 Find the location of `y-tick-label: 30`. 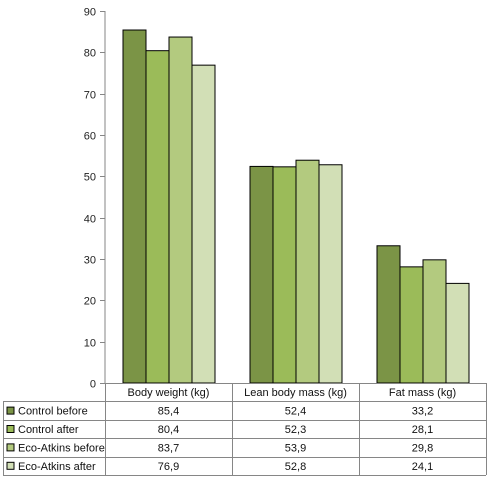

y-tick-label: 30 is located at coordinates (90, 261).